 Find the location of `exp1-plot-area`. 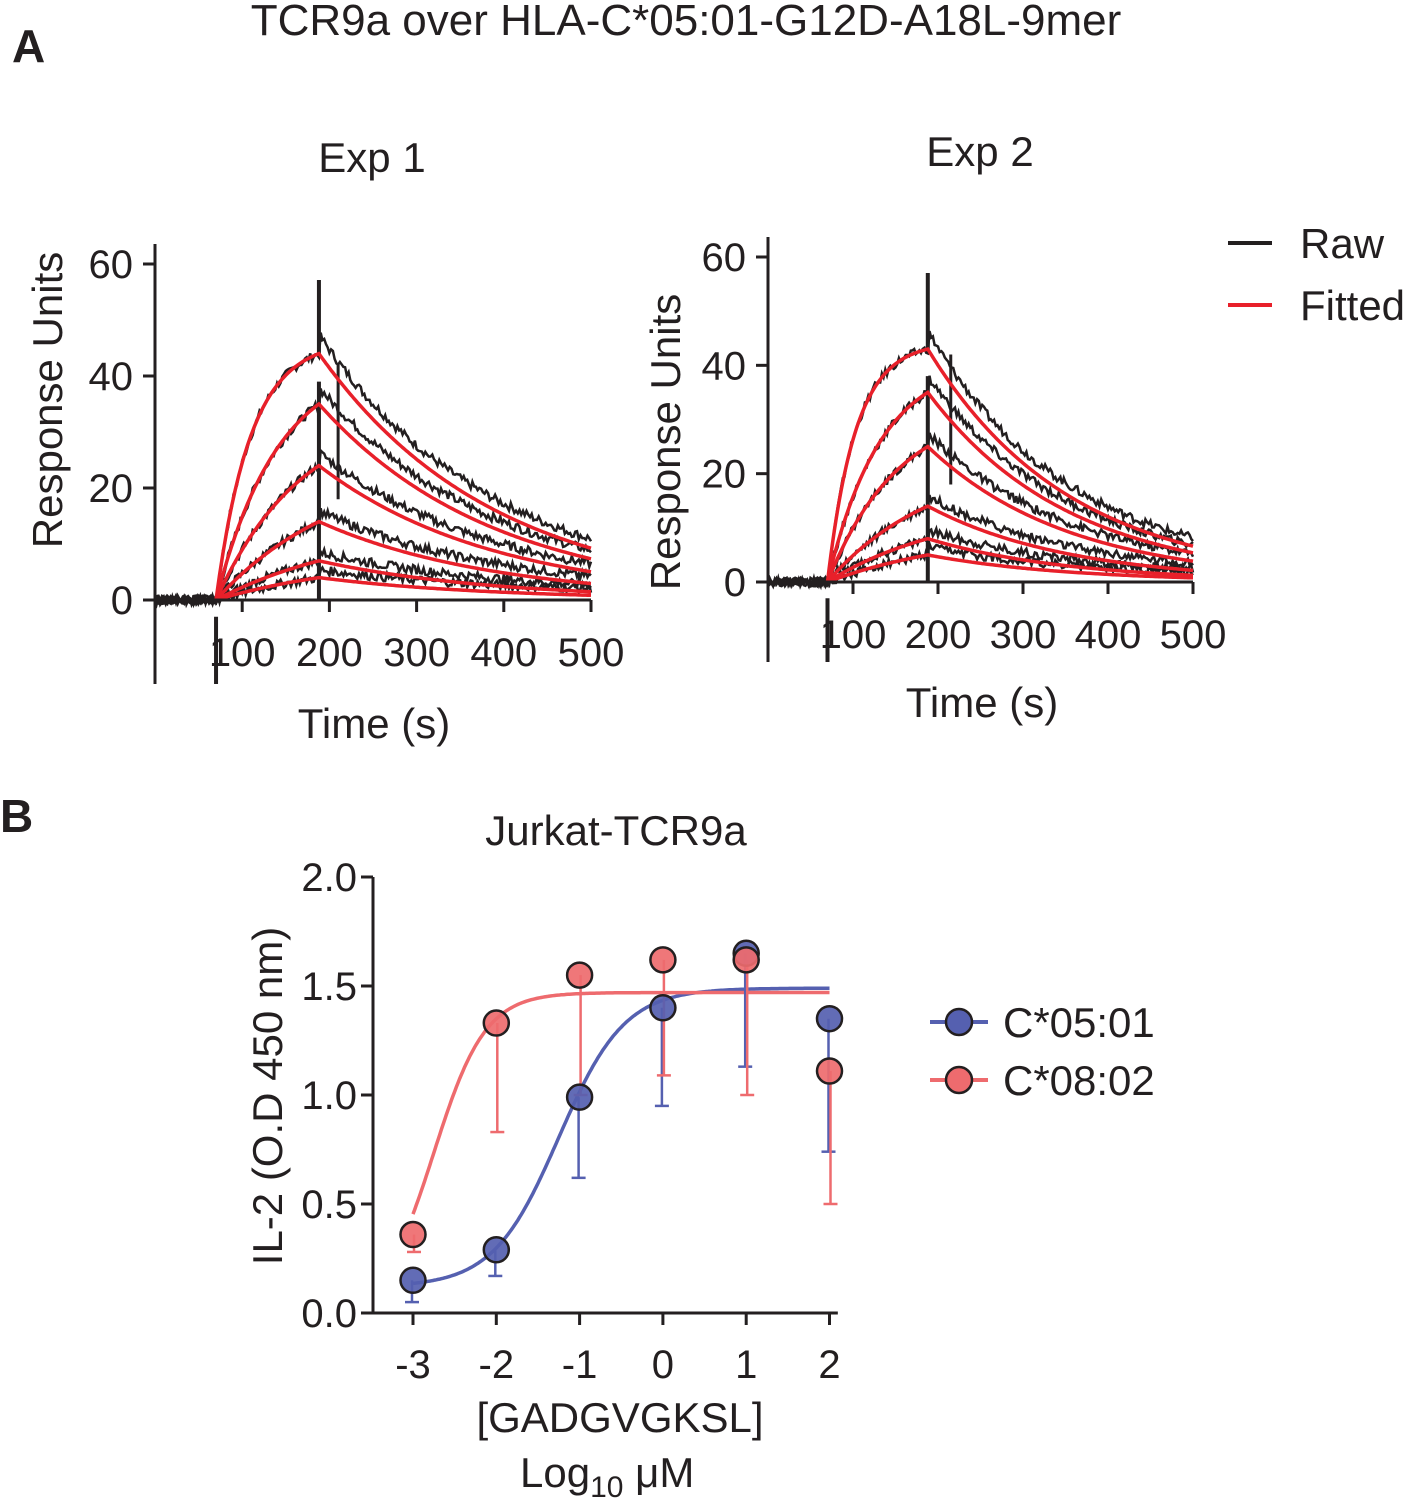

exp1-plot-area is located at coordinates (373, 482).